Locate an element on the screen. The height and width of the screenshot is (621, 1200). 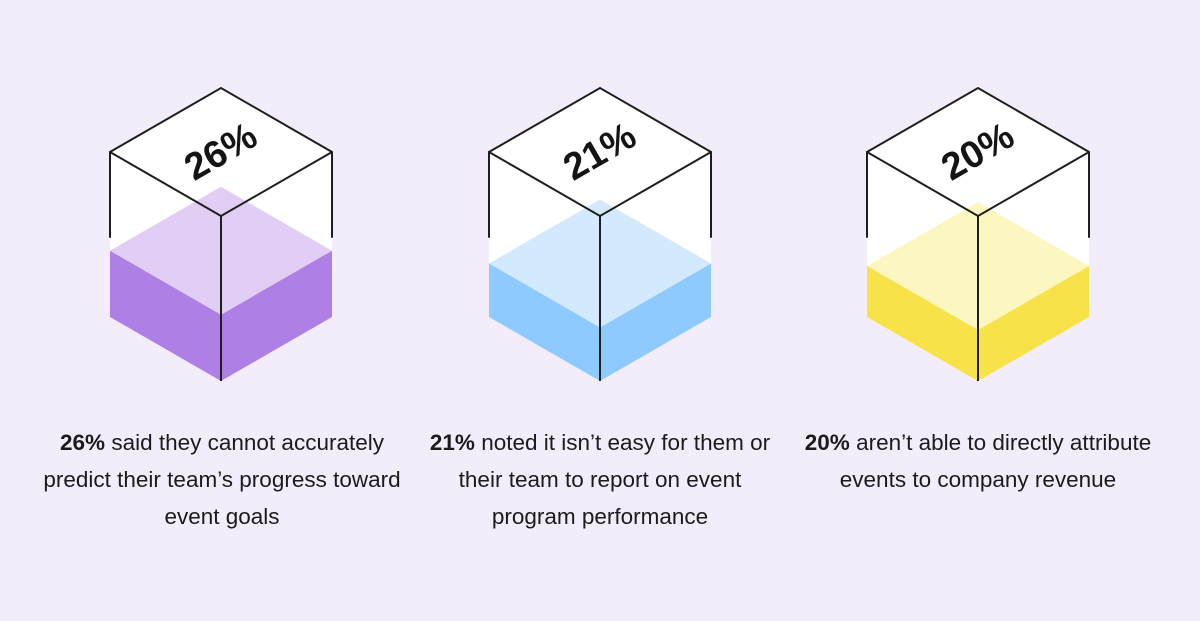
cube-3-outer-edges is located at coordinates (978, 162).